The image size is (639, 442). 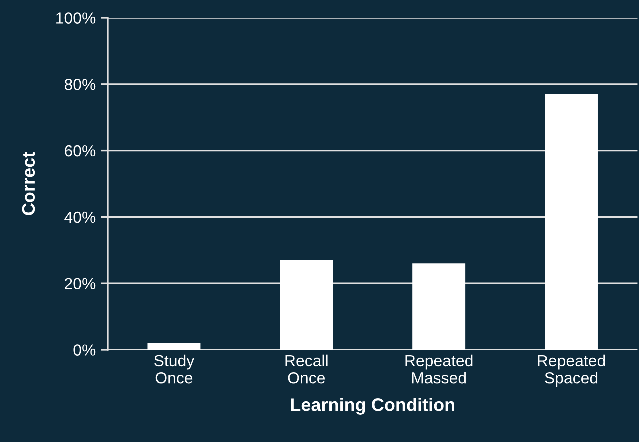 I want to click on y-tick-label: 0%, so click(x=85, y=350).